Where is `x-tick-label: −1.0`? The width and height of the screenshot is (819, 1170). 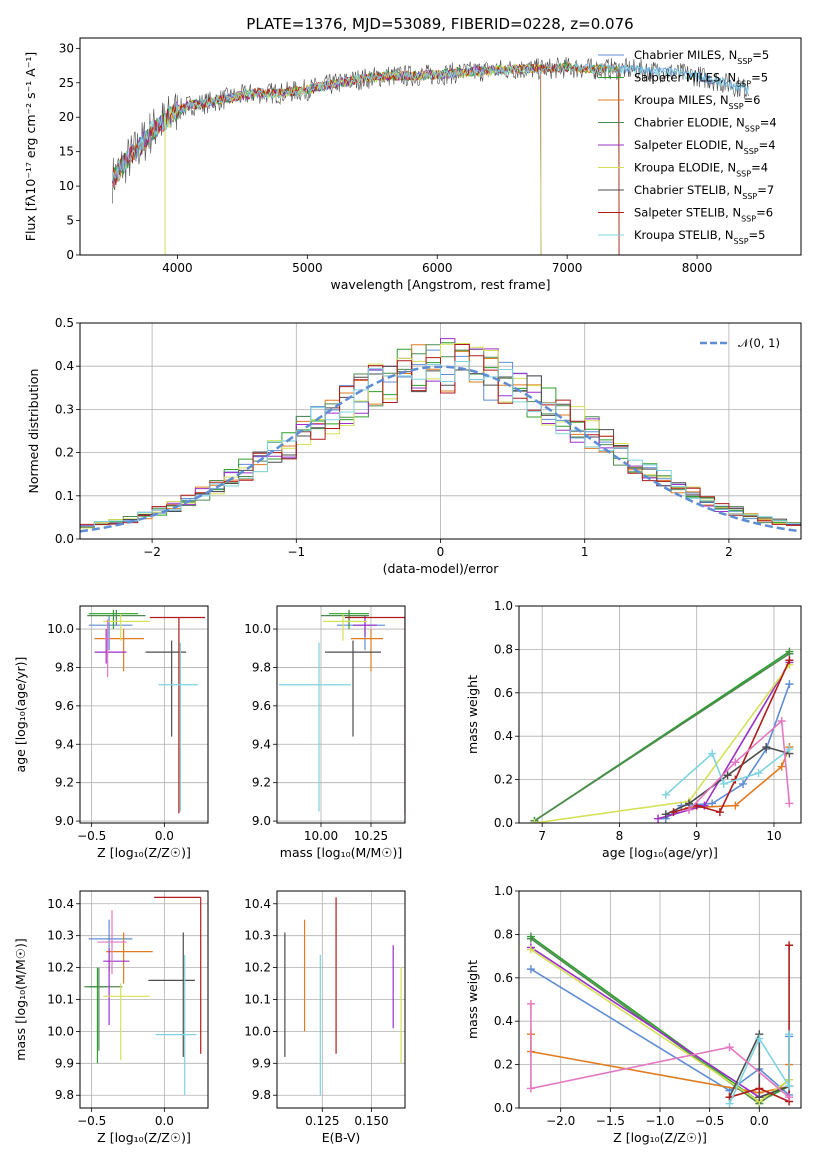 x-tick-label: −1.0 is located at coordinates (659, 1121).